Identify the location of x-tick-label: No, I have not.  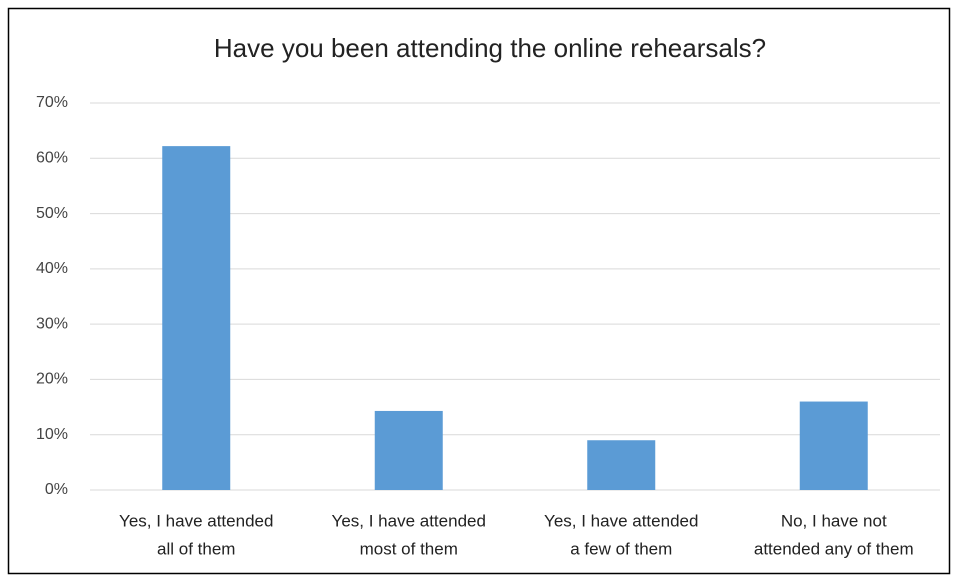
(834, 520).